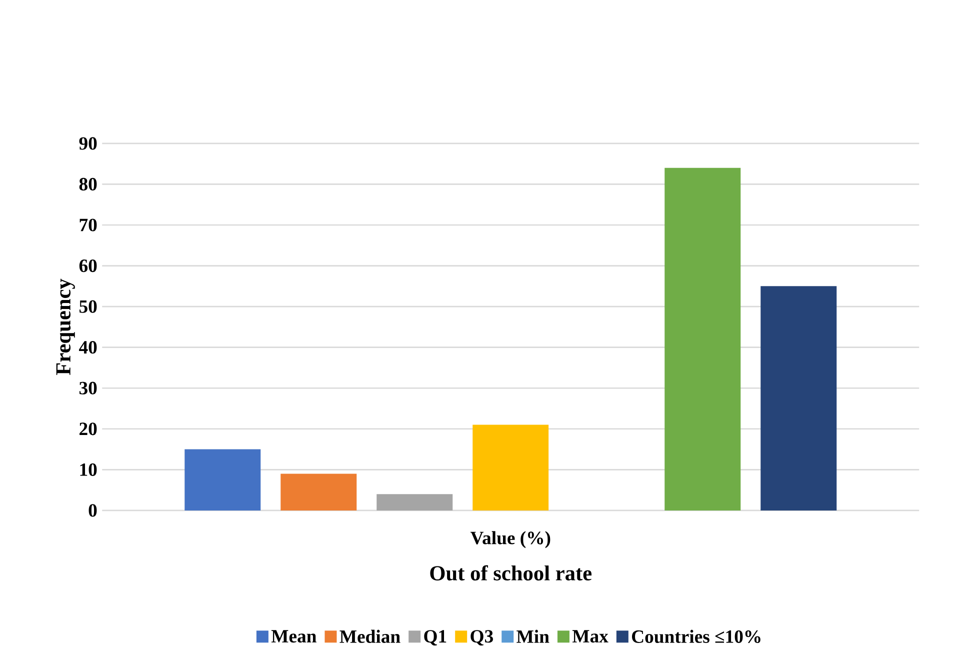 Image resolution: width=958 pixels, height=650 pixels. What do you see at coordinates (88, 347) in the screenshot?
I see `y-tick-label: 40` at bounding box center [88, 347].